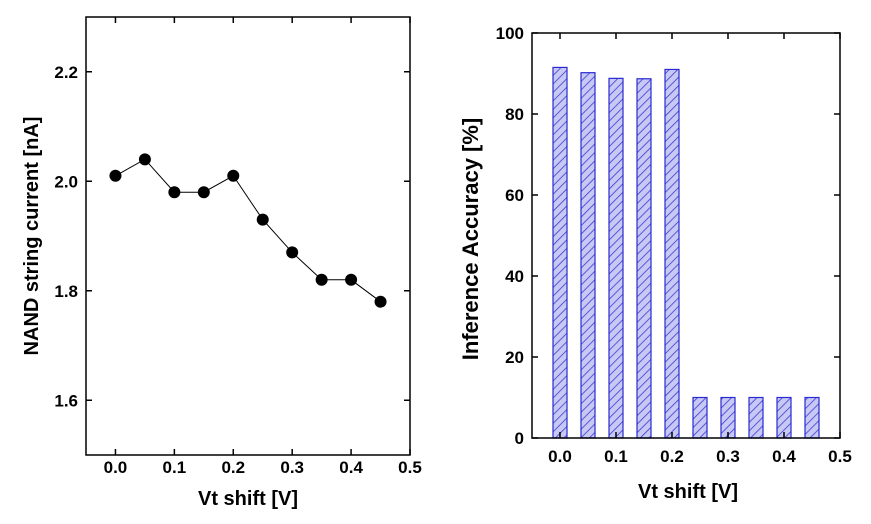 This screenshot has height=524, width=871. What do you see at coordinates (66, 181) in the screenshot?
I see `left-y-tick-label: 2.0` at bounding box center [66, 181].